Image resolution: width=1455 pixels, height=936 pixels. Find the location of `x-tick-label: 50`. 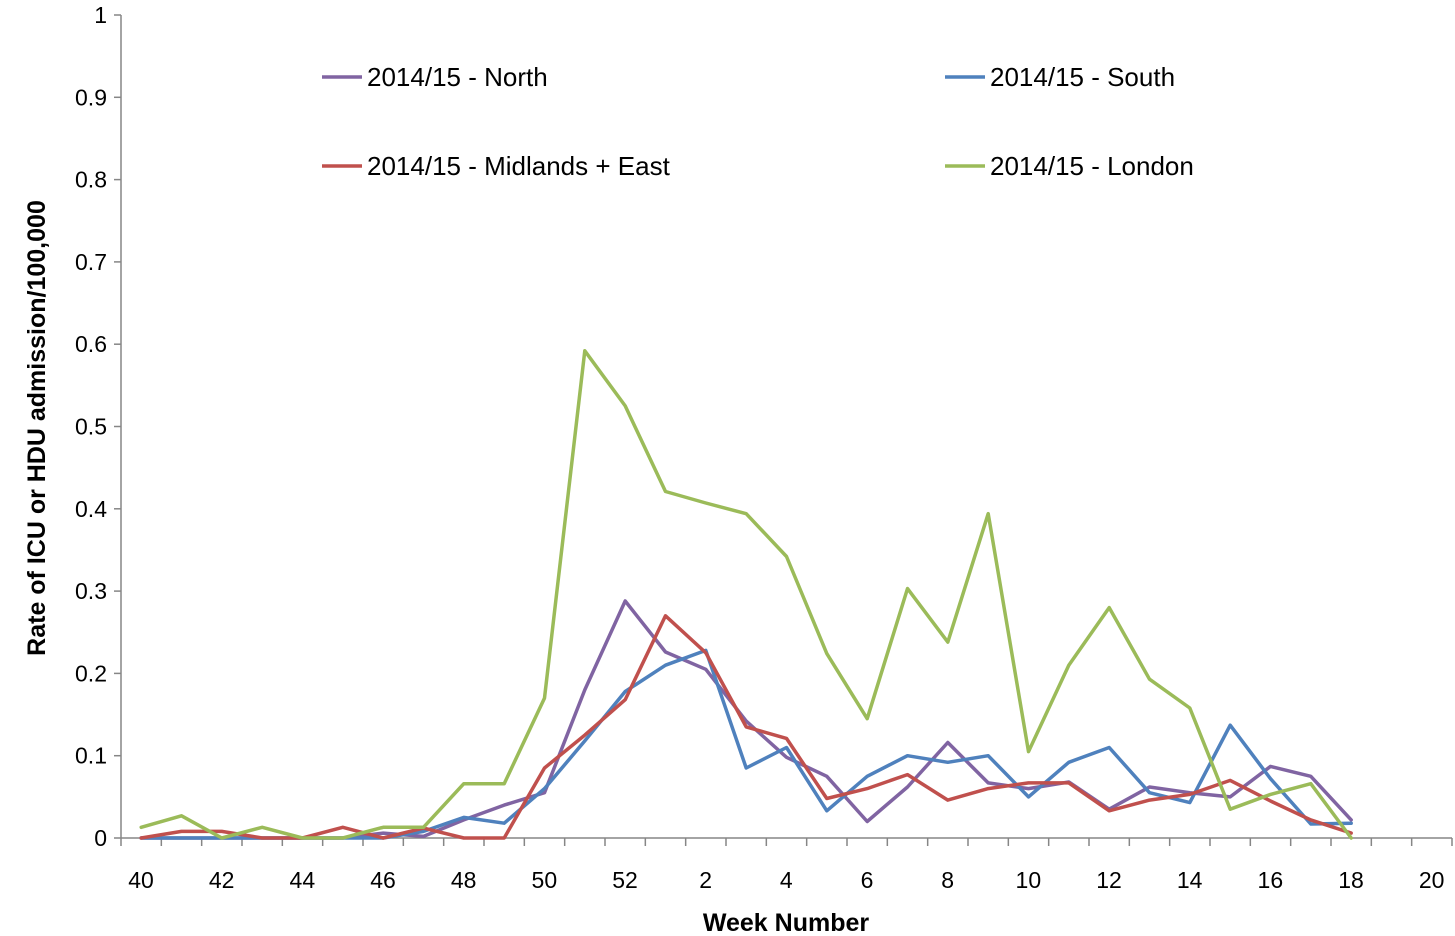

x-tick-label: 50 is located at coordinates (545, 880).